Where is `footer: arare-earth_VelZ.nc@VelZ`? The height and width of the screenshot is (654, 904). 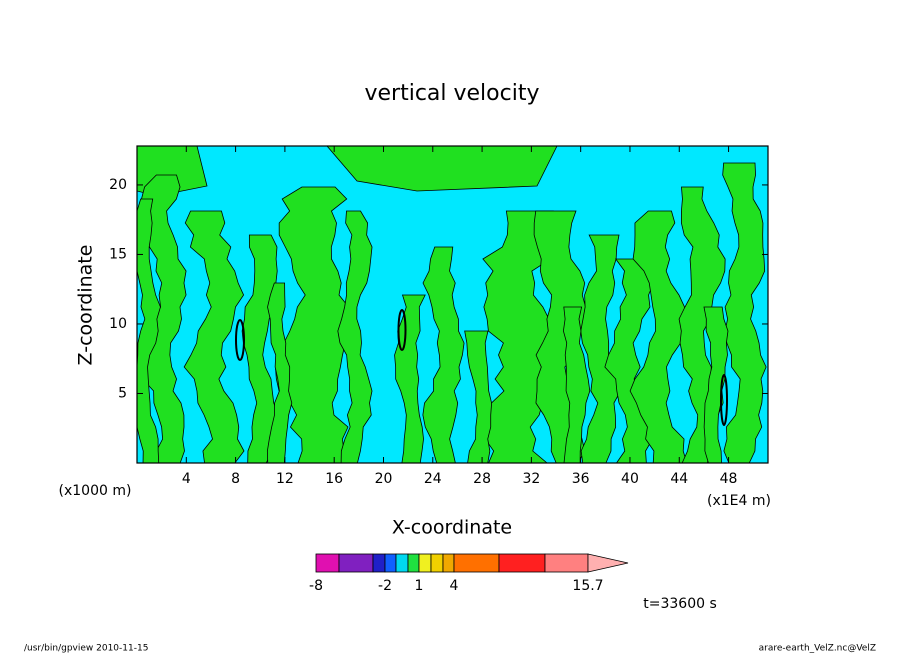 footer: arare-earth_VelZ.nc@VelZ is located at coordinates (817, 649).